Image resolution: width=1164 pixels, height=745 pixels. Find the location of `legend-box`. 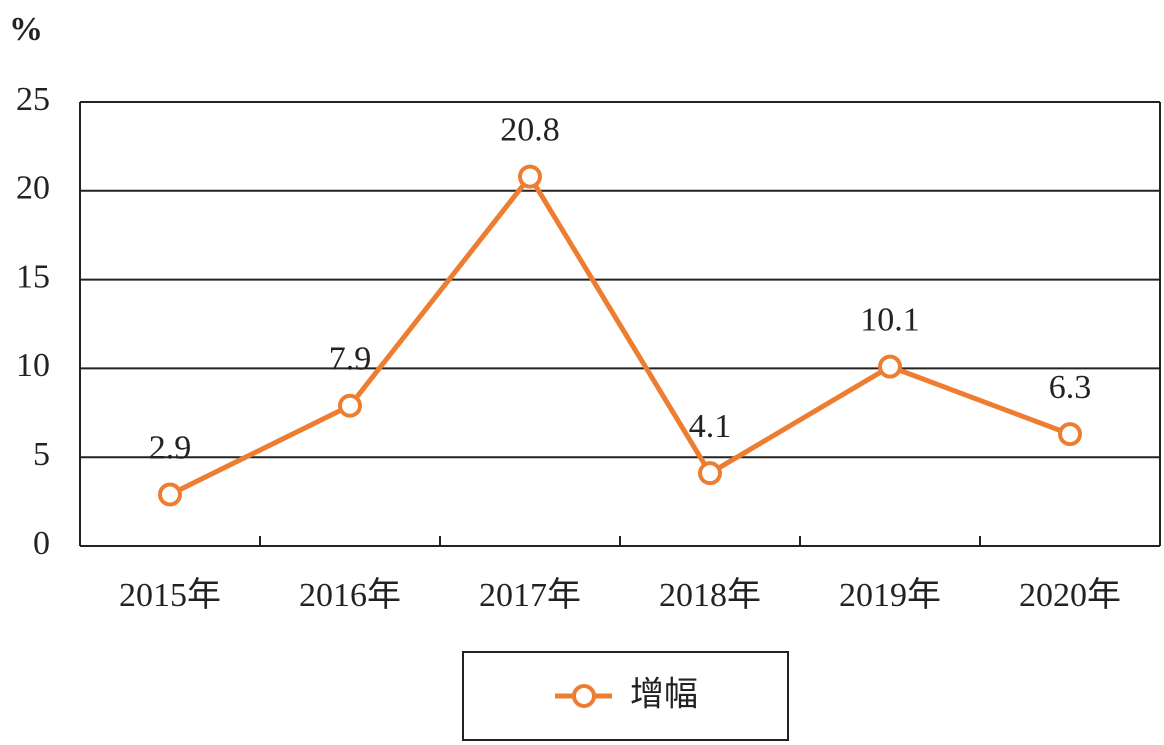

legend-box is located at coordinates (625, 696).